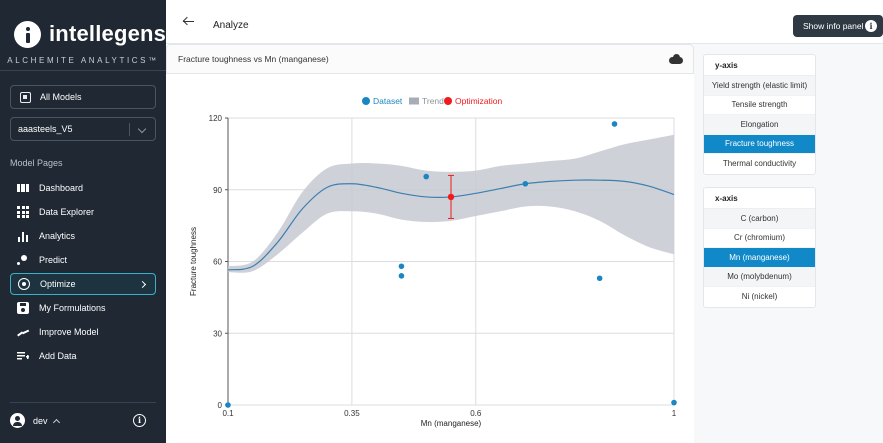 The height and width of the screenshot is (443, 883). What do you see at coordinates (430, 59) in the screenshot?
I see `chart-panel-header: Fracture toughness vs Mn (manganese)` at bounding box center [430, 59].